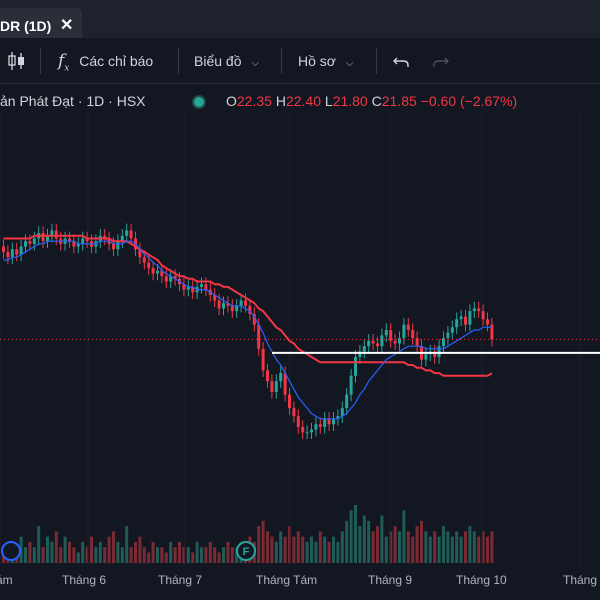  I want to click on x-axis-label: Tháng Tám, so click(286, 580).